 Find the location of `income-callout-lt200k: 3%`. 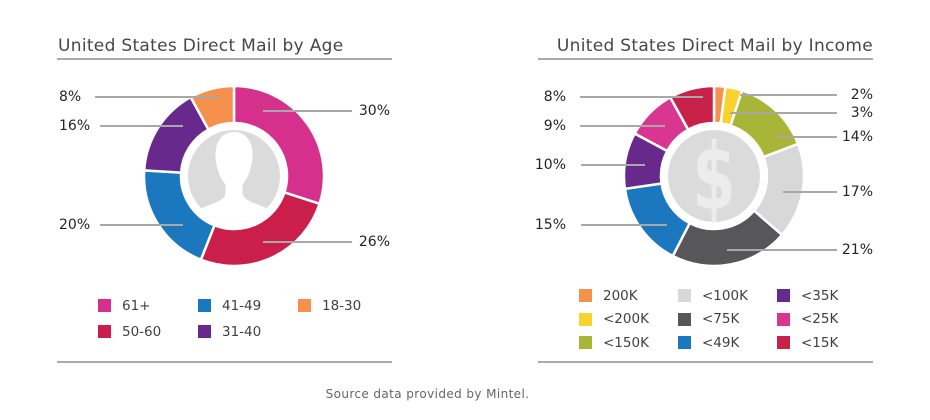

income-callout-lt200k: 3% is located at coordinates (861, 113).